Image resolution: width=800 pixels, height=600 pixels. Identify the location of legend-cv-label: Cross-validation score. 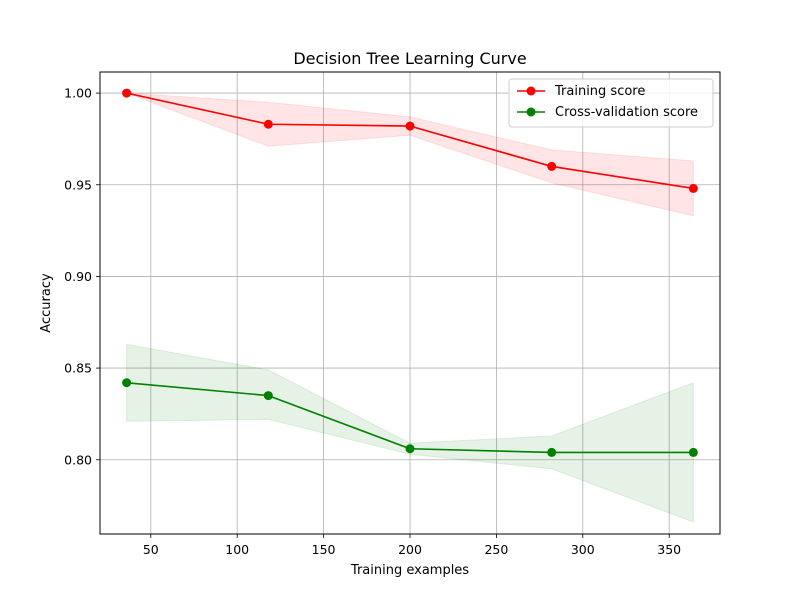
(626, 112).